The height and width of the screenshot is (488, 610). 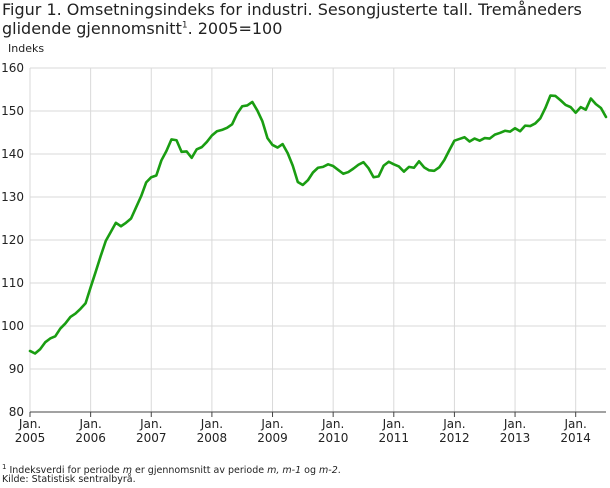 What do you see at coordinates (16, 369) in the screenshot?
I see `y-tick-label-90: 90` at bounding box center [16, 369].